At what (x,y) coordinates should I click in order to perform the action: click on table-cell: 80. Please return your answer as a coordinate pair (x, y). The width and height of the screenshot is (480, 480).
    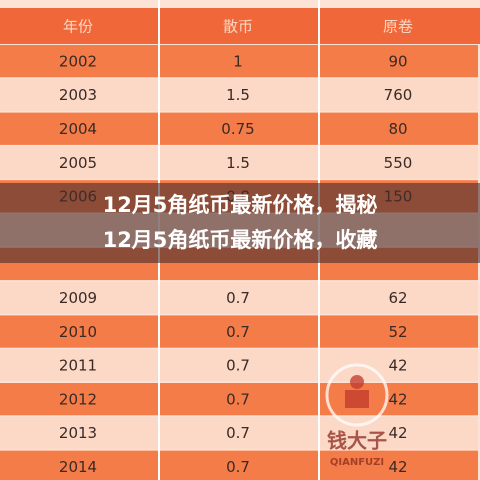
    Looking at the image, I should click on (397, 129).